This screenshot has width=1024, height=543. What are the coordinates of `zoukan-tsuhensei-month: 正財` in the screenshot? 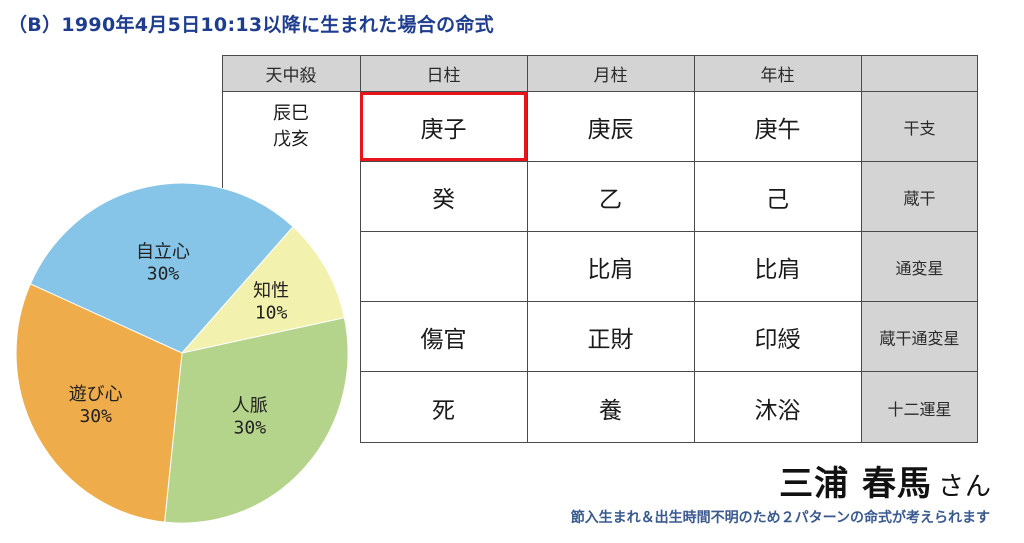 It's located at (610, 340).